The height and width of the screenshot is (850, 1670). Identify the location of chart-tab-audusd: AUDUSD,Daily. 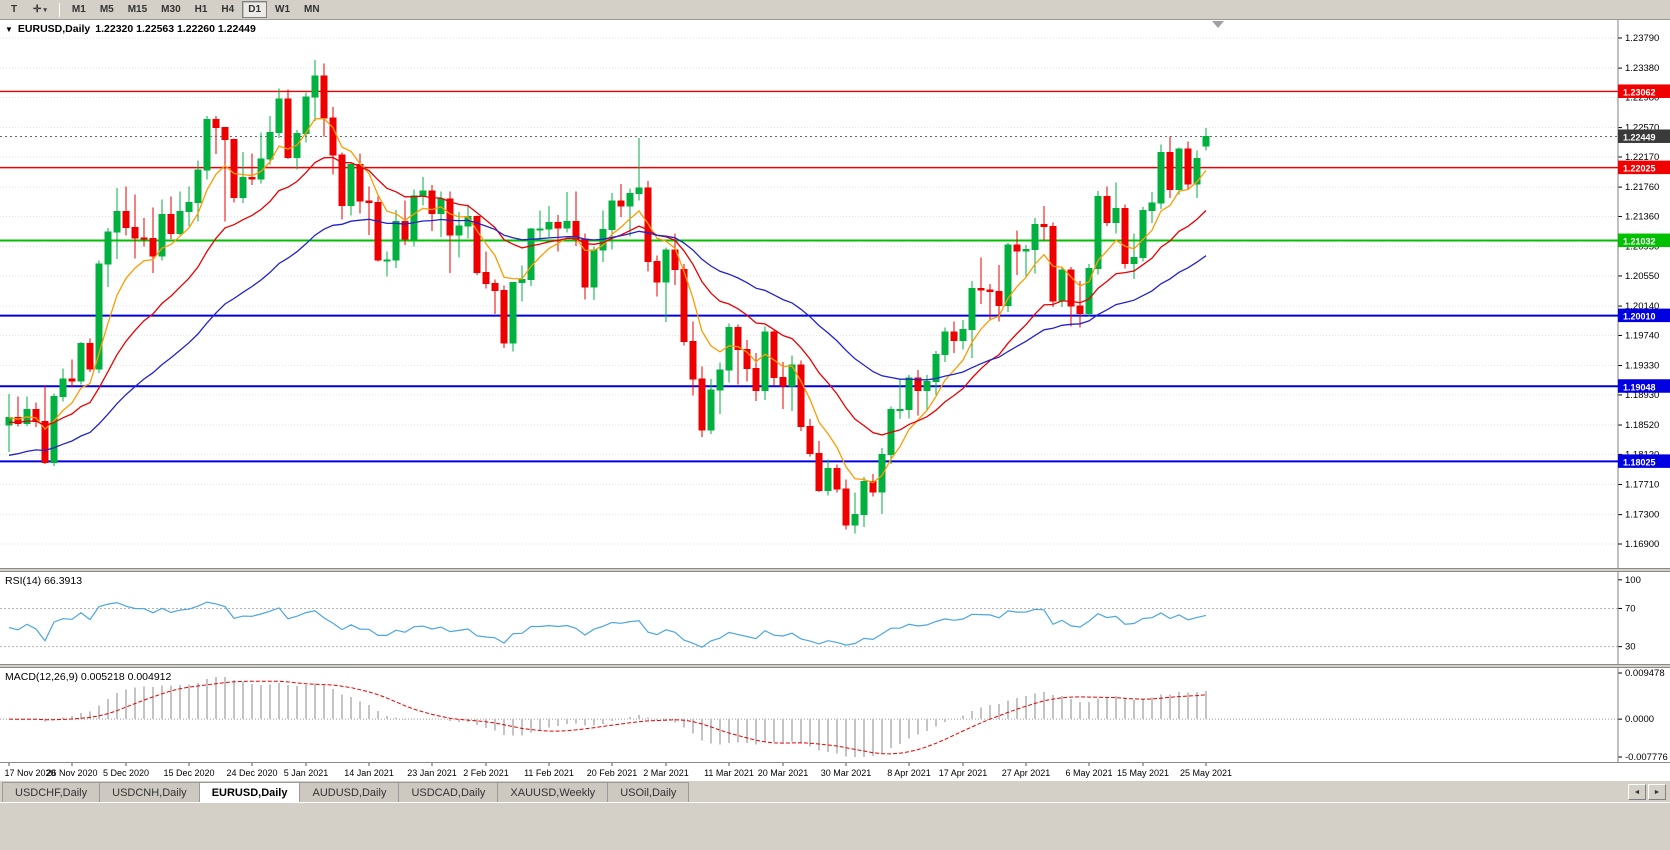
(349, 792).